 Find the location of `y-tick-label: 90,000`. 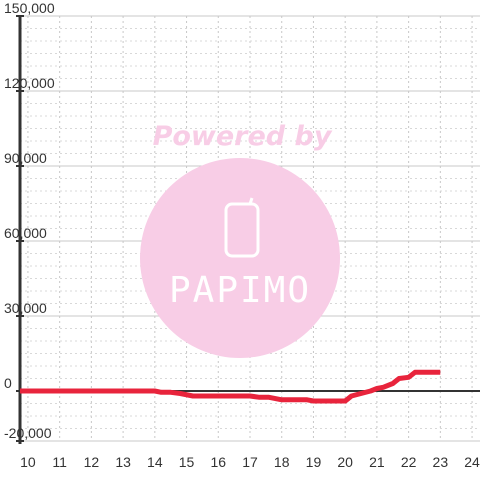

y-tick-label: 90,000 is located at coordinates (25, 158).